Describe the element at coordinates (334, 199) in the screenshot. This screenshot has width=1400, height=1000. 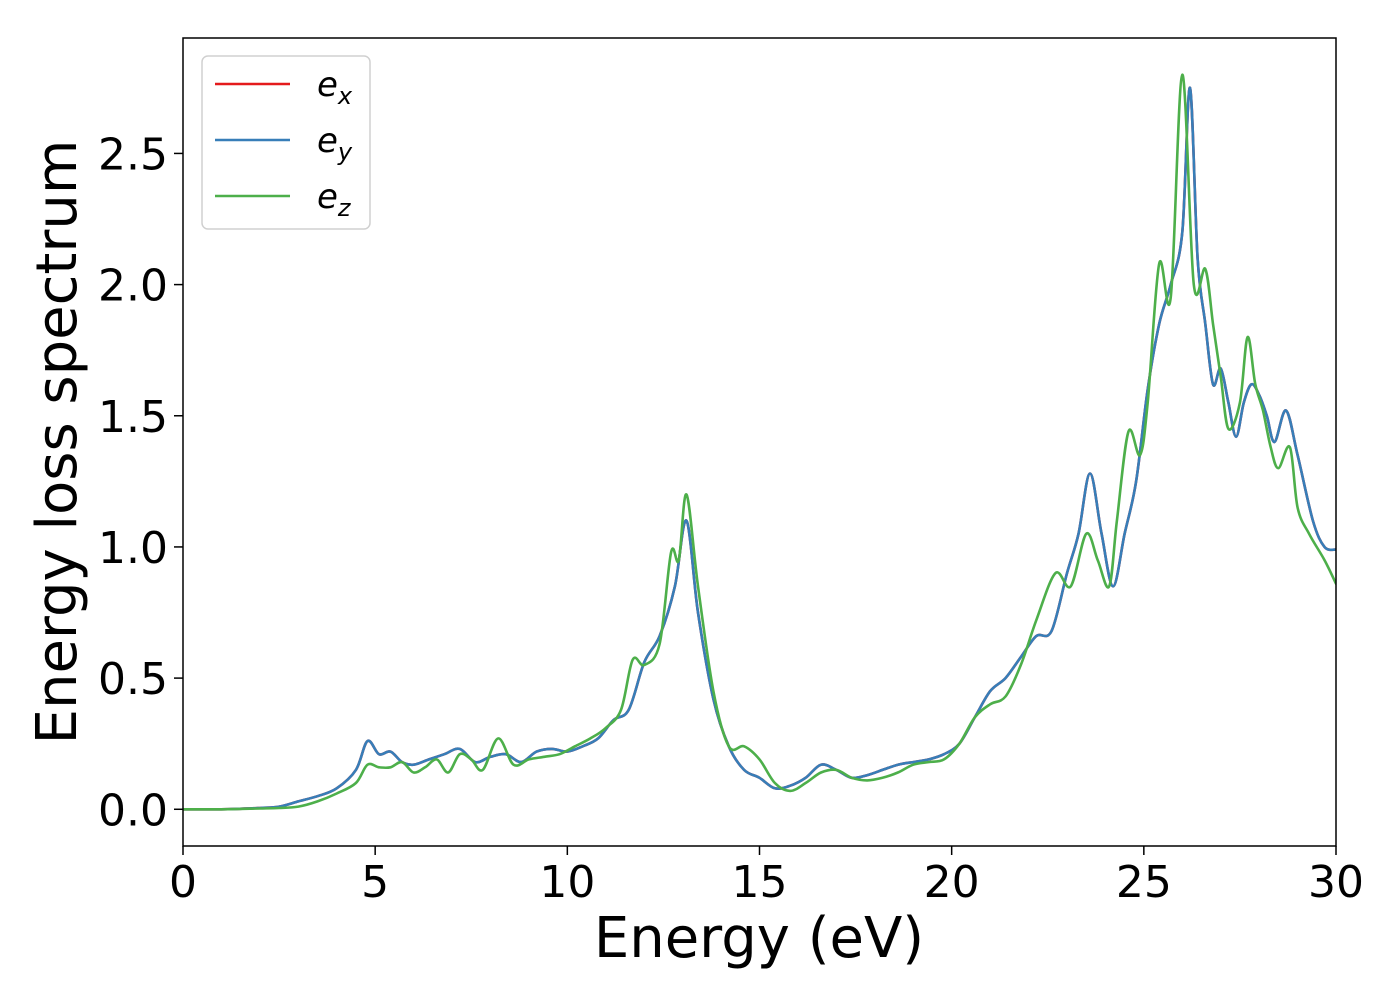
I see `legend-label-ez: ez` at that location.